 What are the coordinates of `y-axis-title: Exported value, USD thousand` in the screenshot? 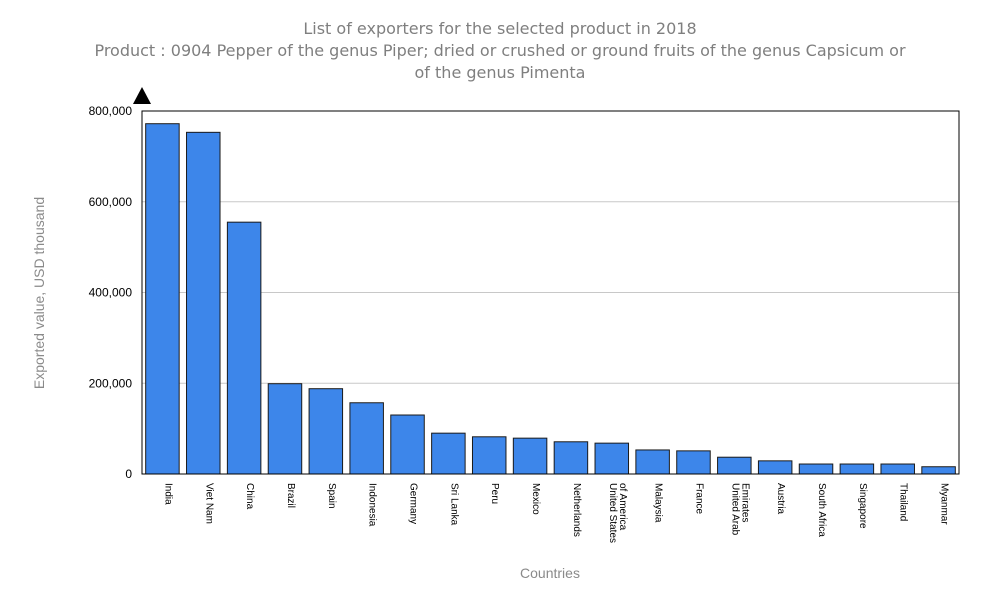 It's located at (39, 293).